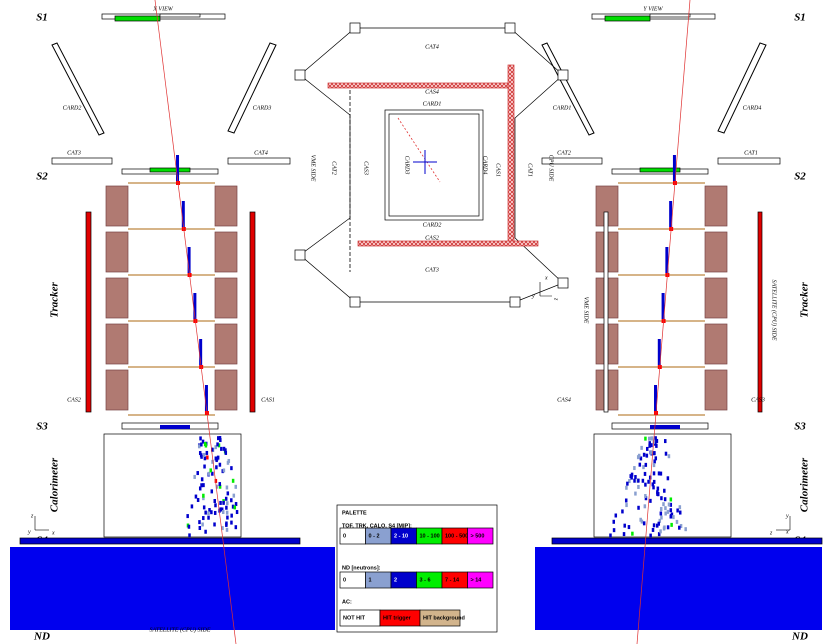  What do you see at coordinates (377, 526) in the screenshot?
I see `label: TOF, TRK, CALO, S4 [MIP]:` at bounding box center [377, 526].